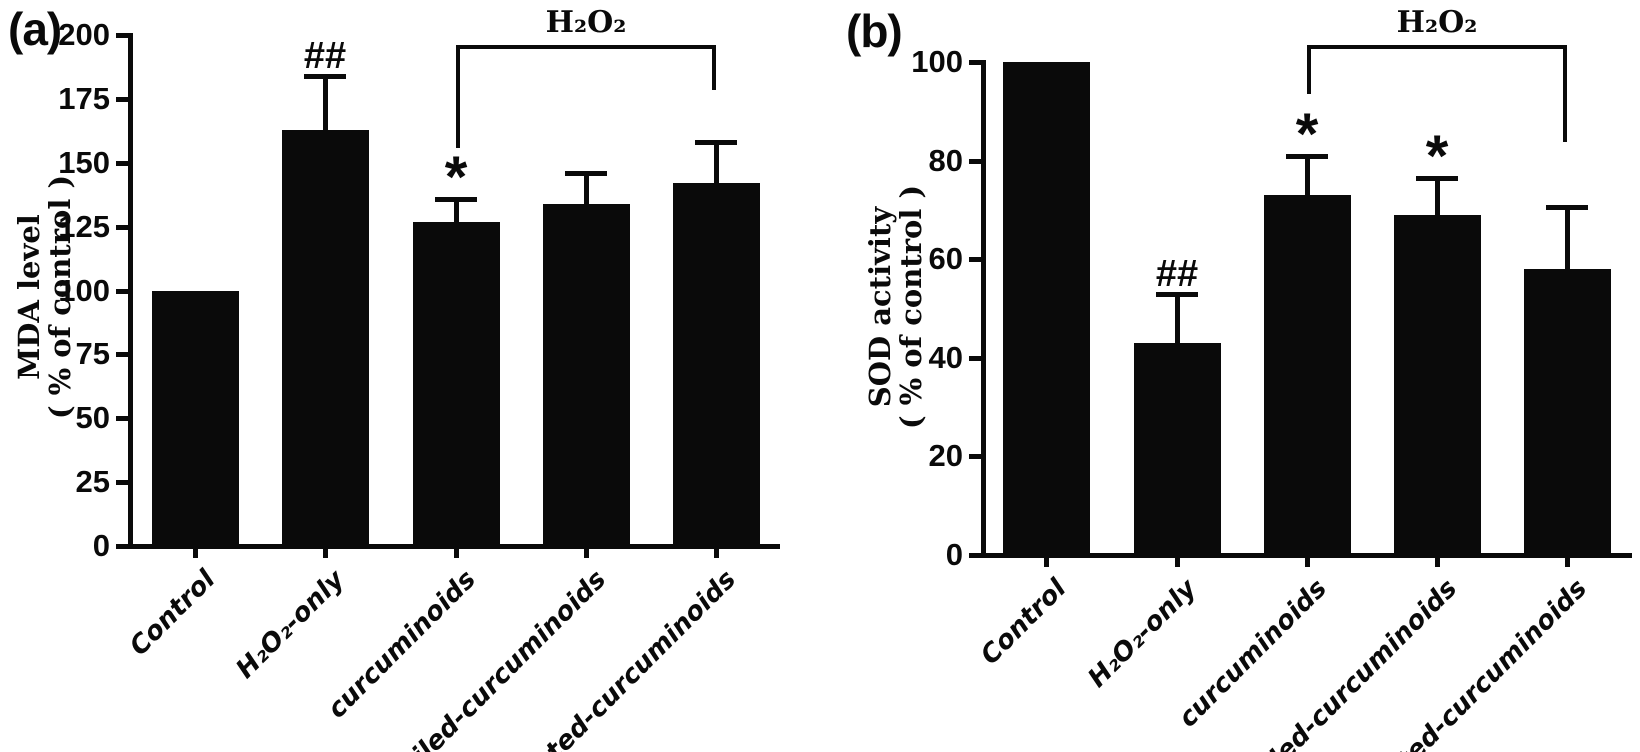 The width and height of the screenshot is (1640, 752). Describe the element at coordinates (92, 482) in the screenshot. I see `y-tick-label: 25` at that location.